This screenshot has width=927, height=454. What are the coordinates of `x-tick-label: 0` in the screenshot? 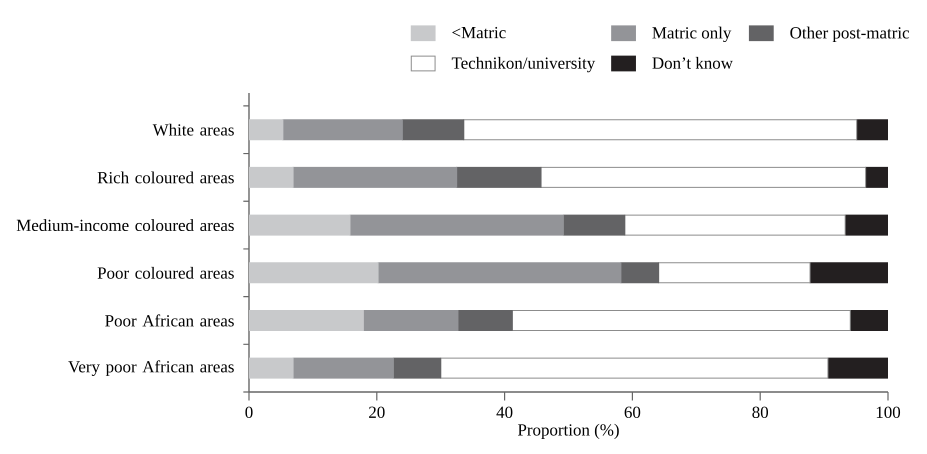 It's located at (249, 412).